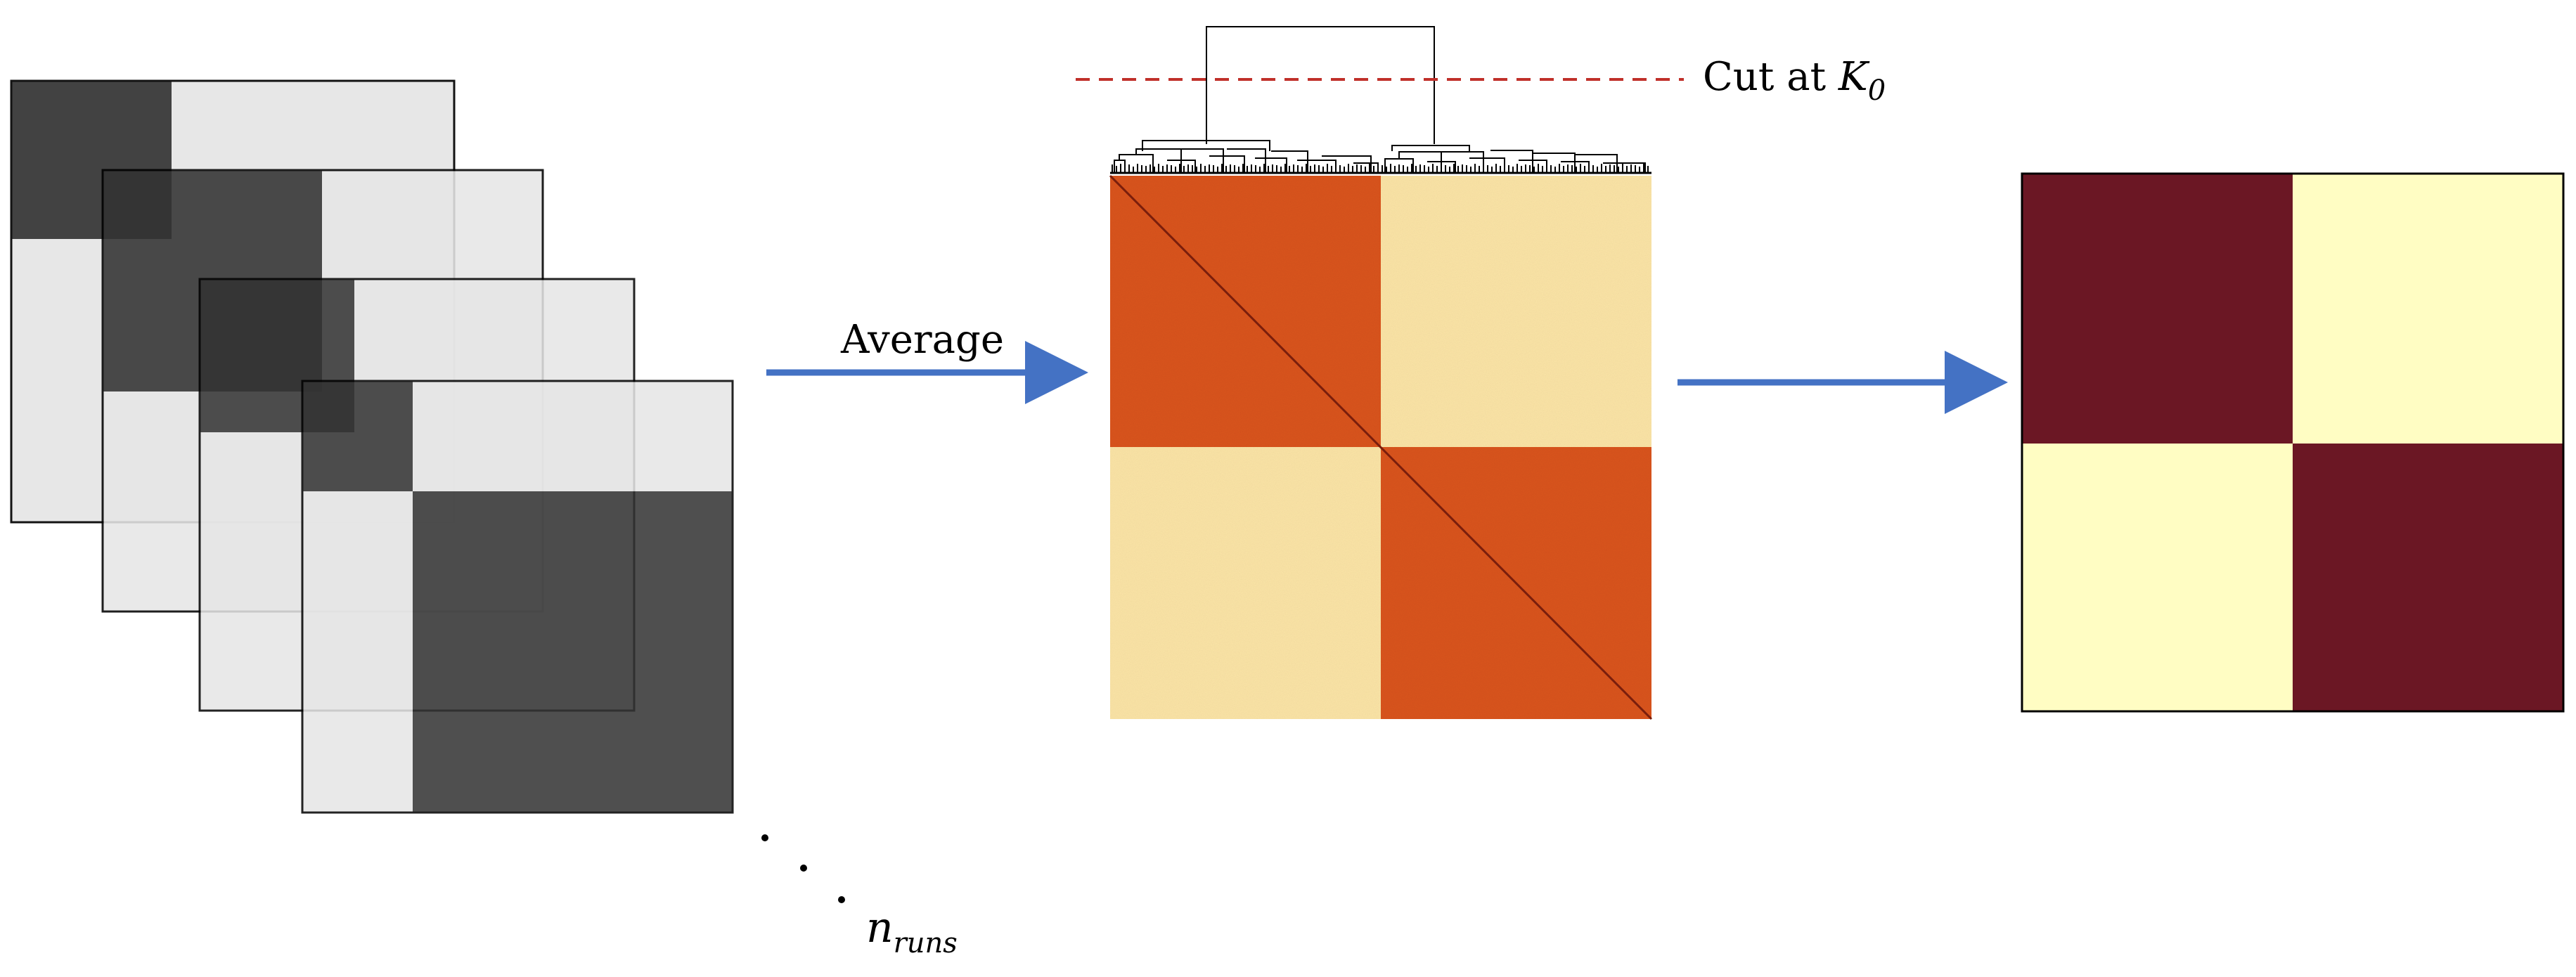 This screenshot has width=2576, height=977. I want to click on final-block-top-right, so click(2428, 309).